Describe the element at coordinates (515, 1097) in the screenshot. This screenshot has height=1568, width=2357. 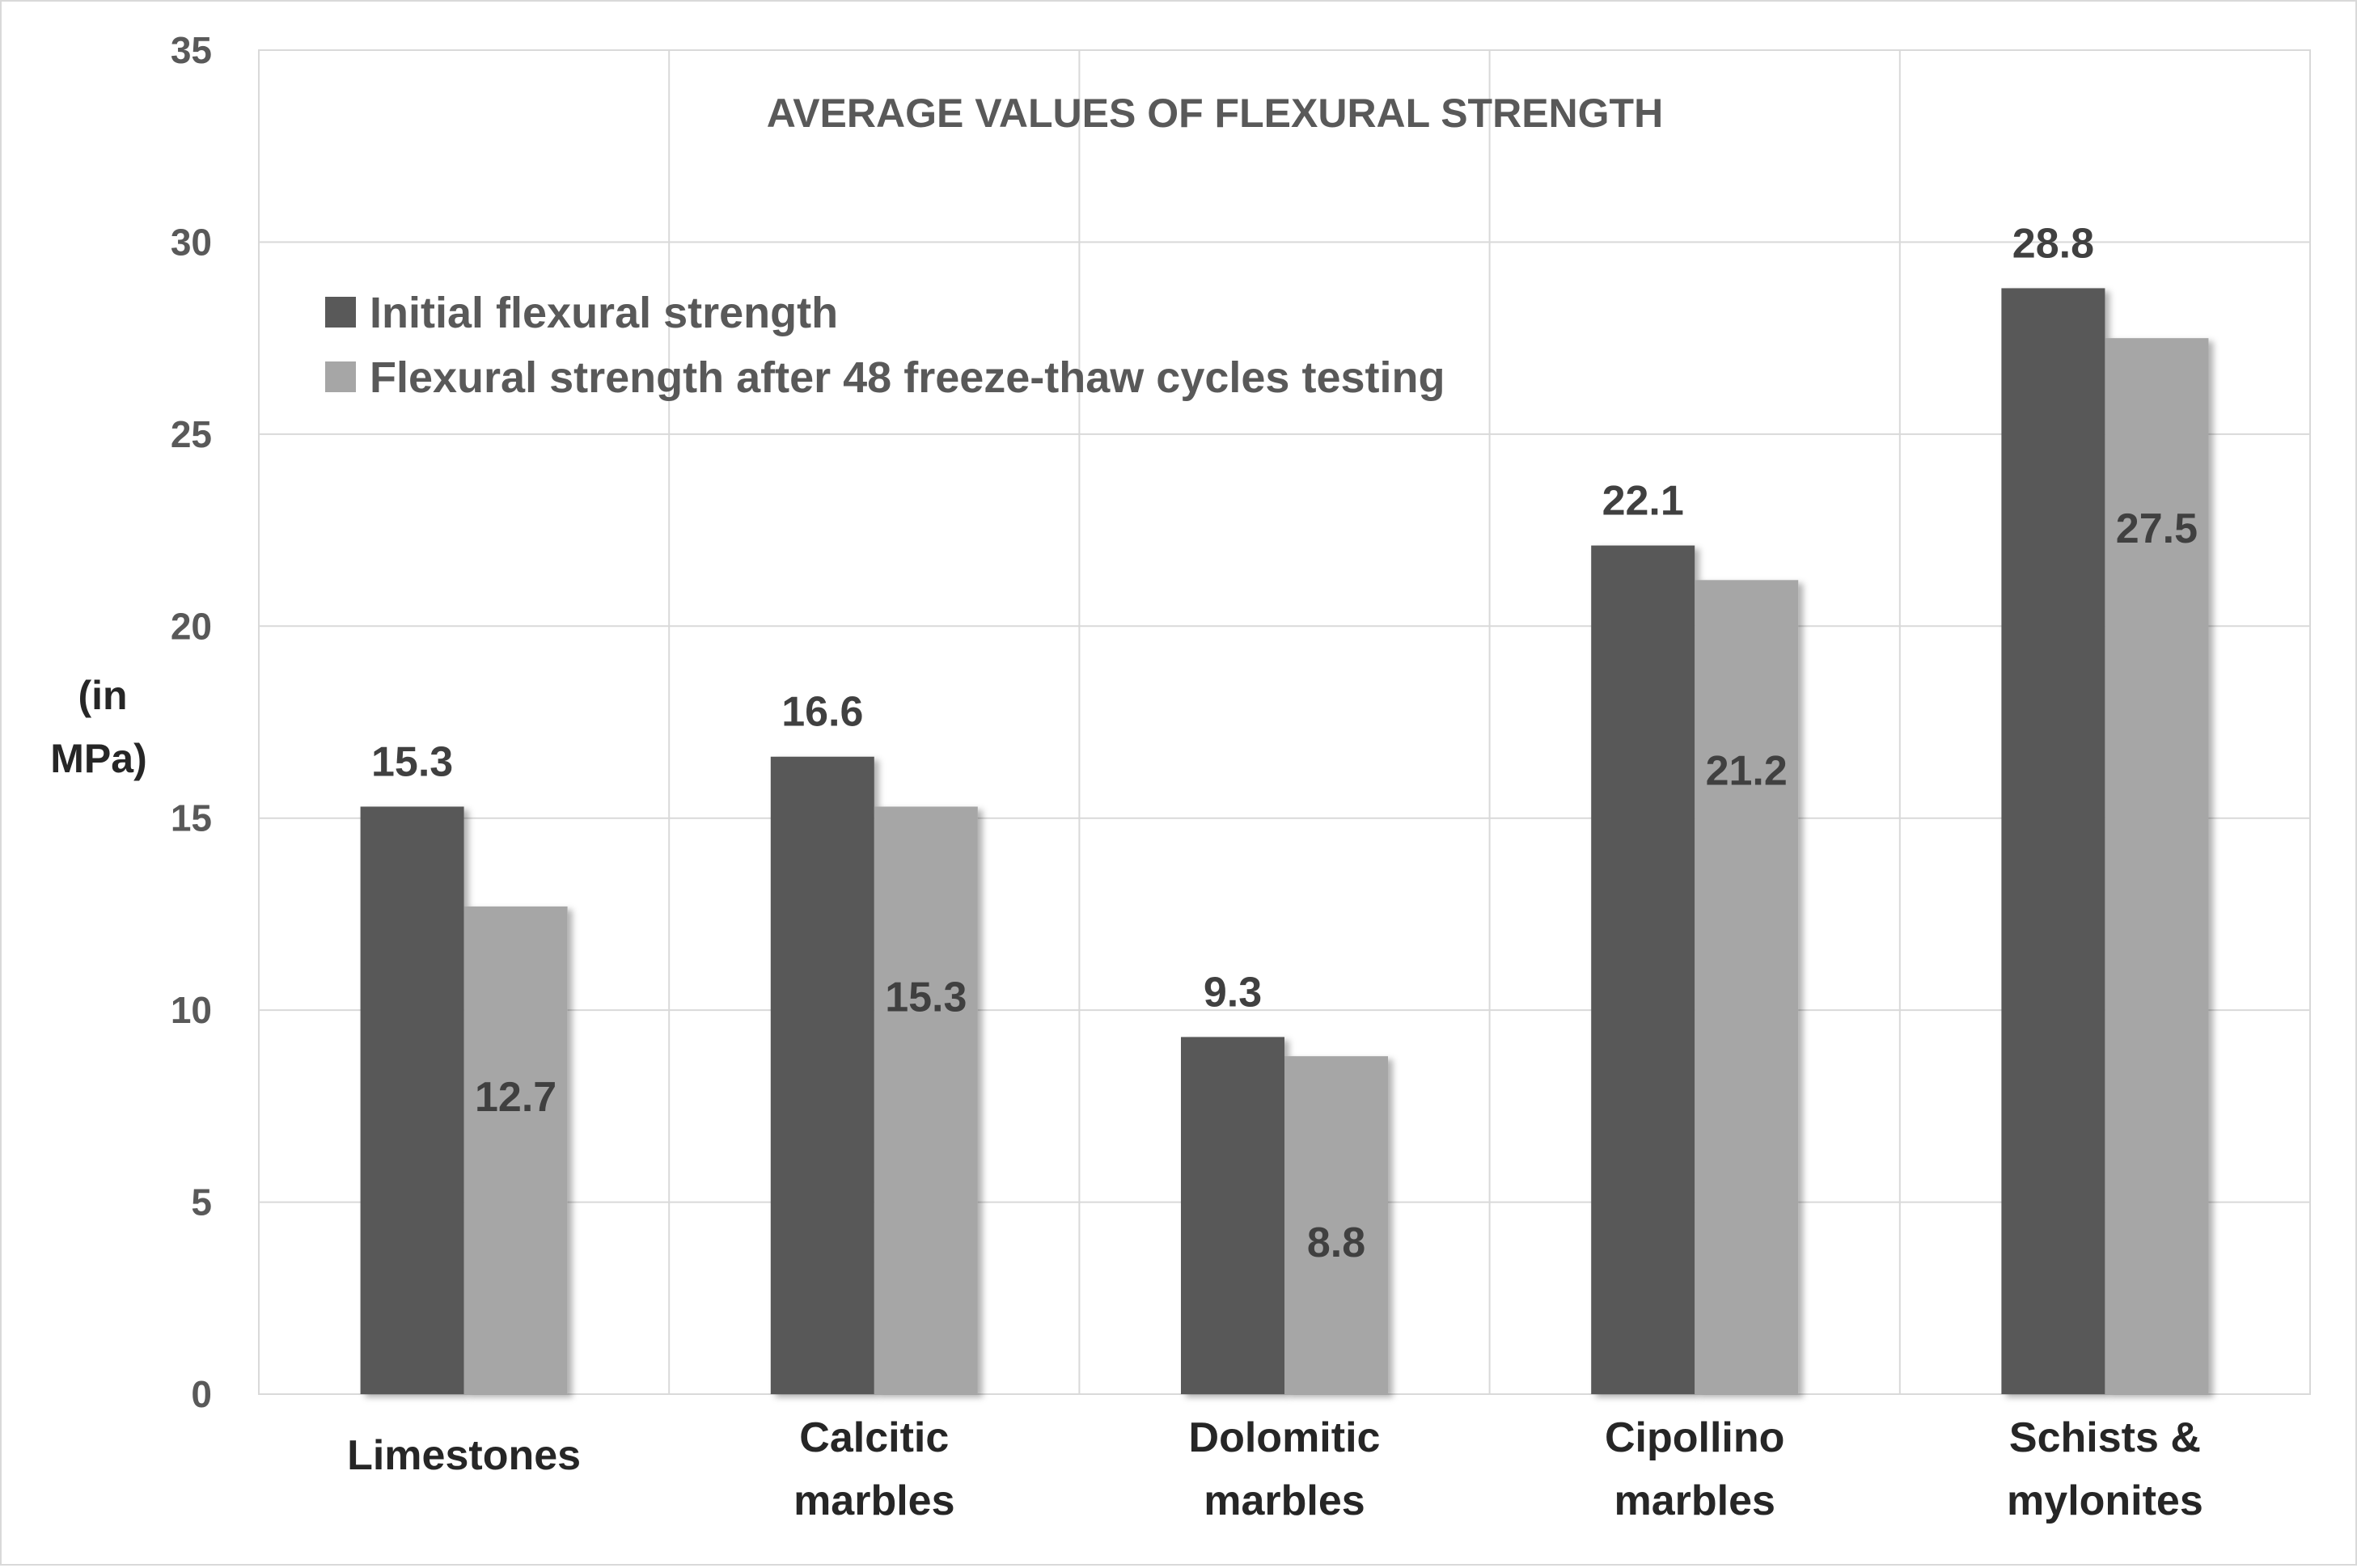
I see `data-label: 12.7` at that location.